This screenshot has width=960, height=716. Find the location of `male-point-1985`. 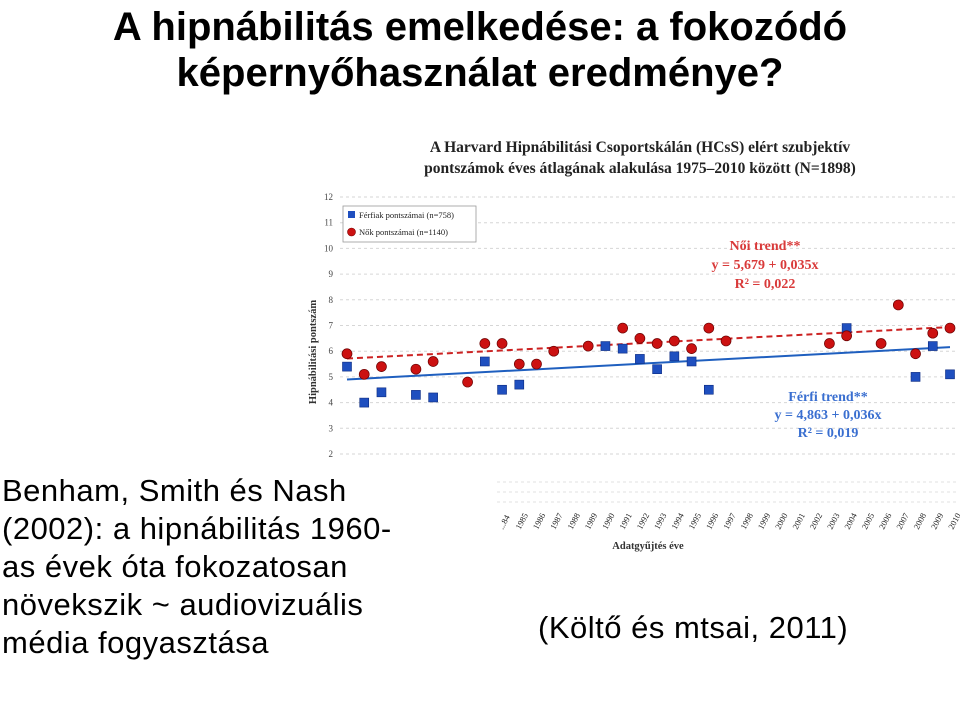

male-point-1985 is located at coordinates (519, 384).